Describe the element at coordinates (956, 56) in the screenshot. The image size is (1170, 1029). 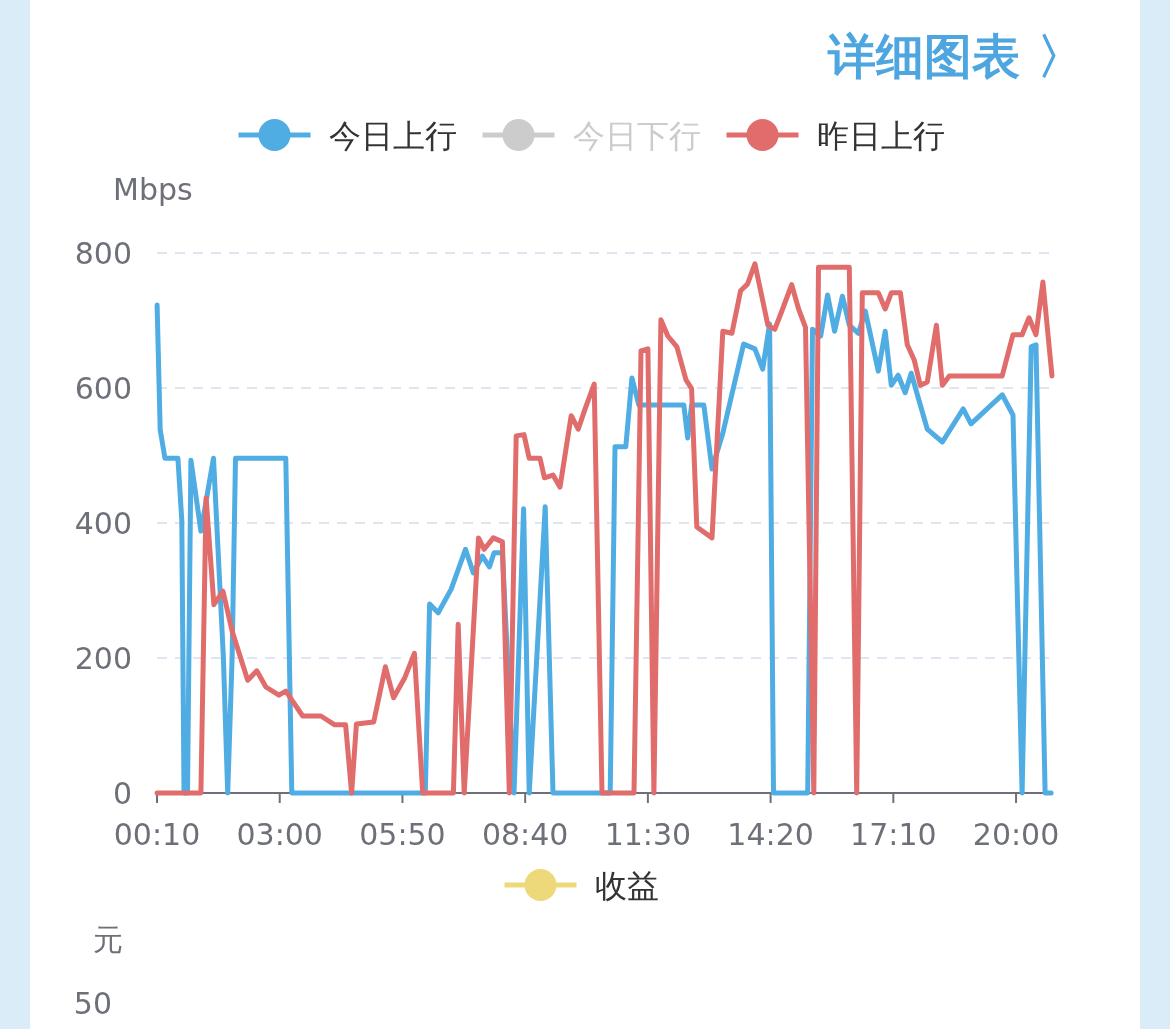
I see `text: 详细图表 〉` at that location.